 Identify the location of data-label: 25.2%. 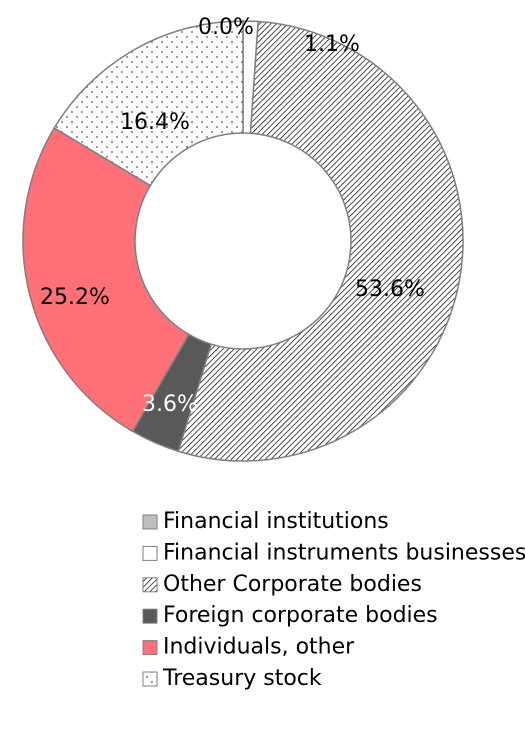
(75, 297).